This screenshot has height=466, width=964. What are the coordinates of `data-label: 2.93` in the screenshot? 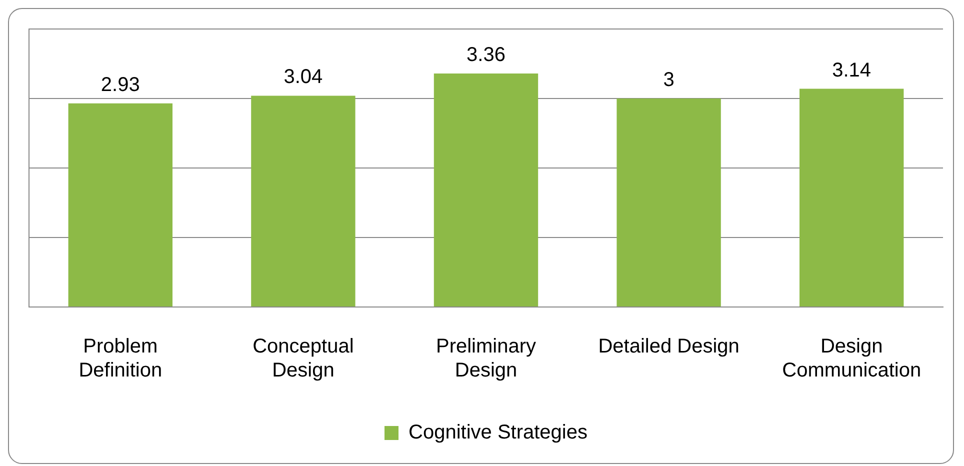 It's located at (120, 85).